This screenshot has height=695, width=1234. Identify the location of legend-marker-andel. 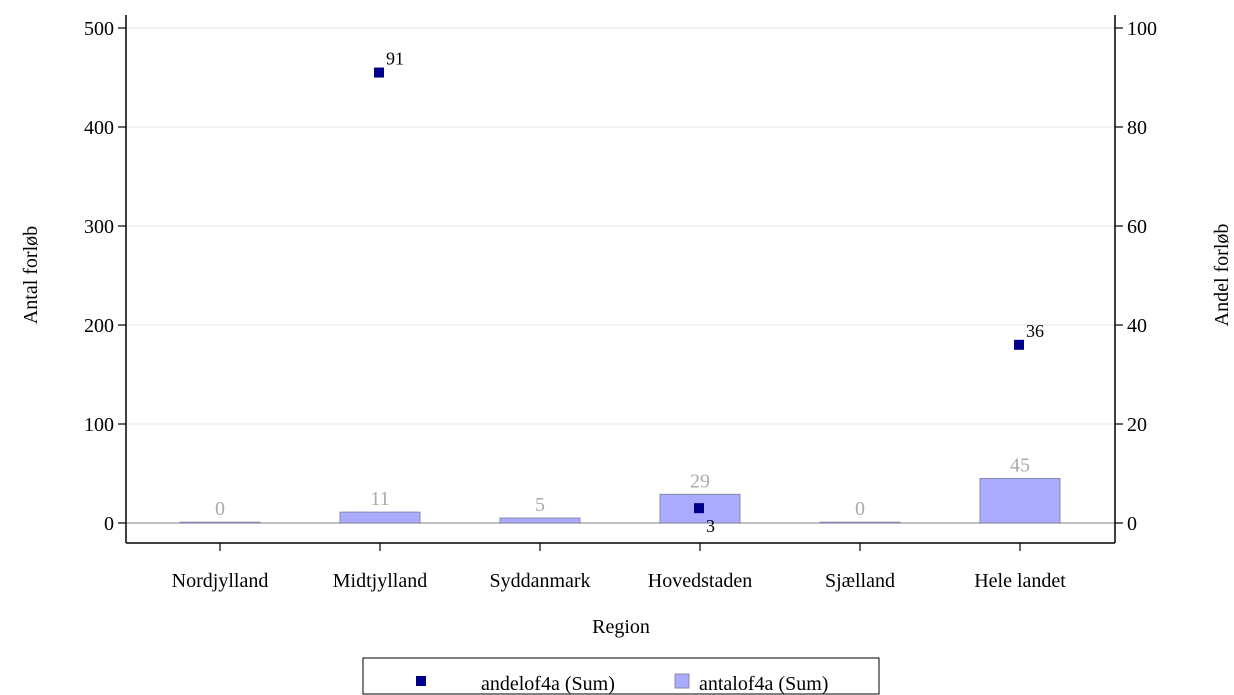
(421, 681).